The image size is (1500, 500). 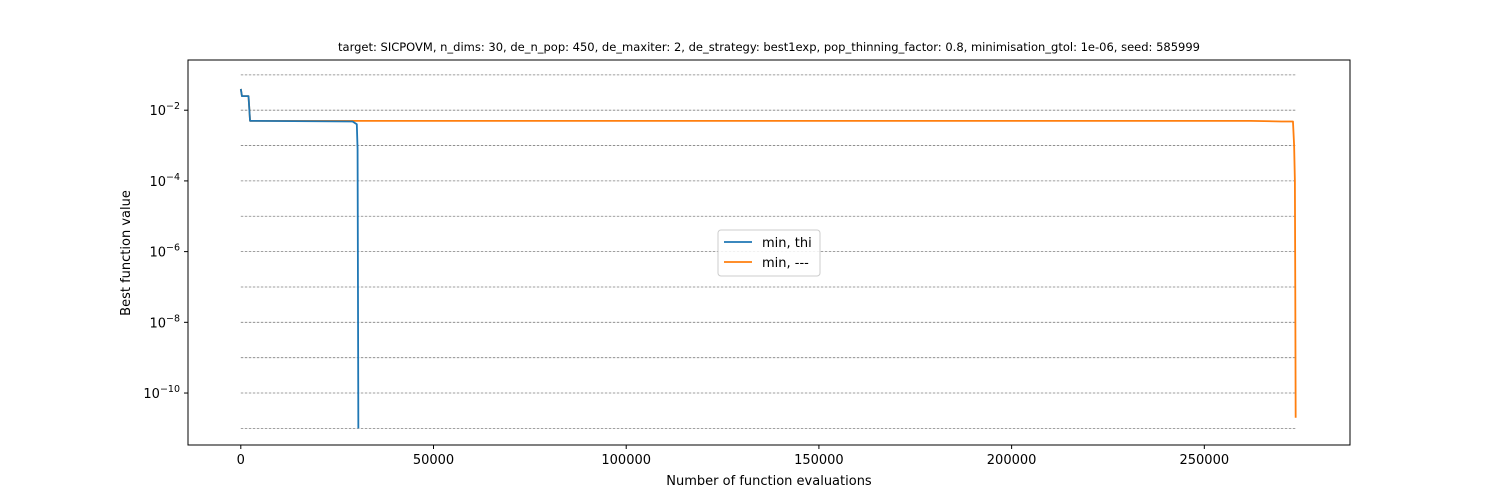 I want to click on x-tick-label: 50000, so click(x=433, y=460).